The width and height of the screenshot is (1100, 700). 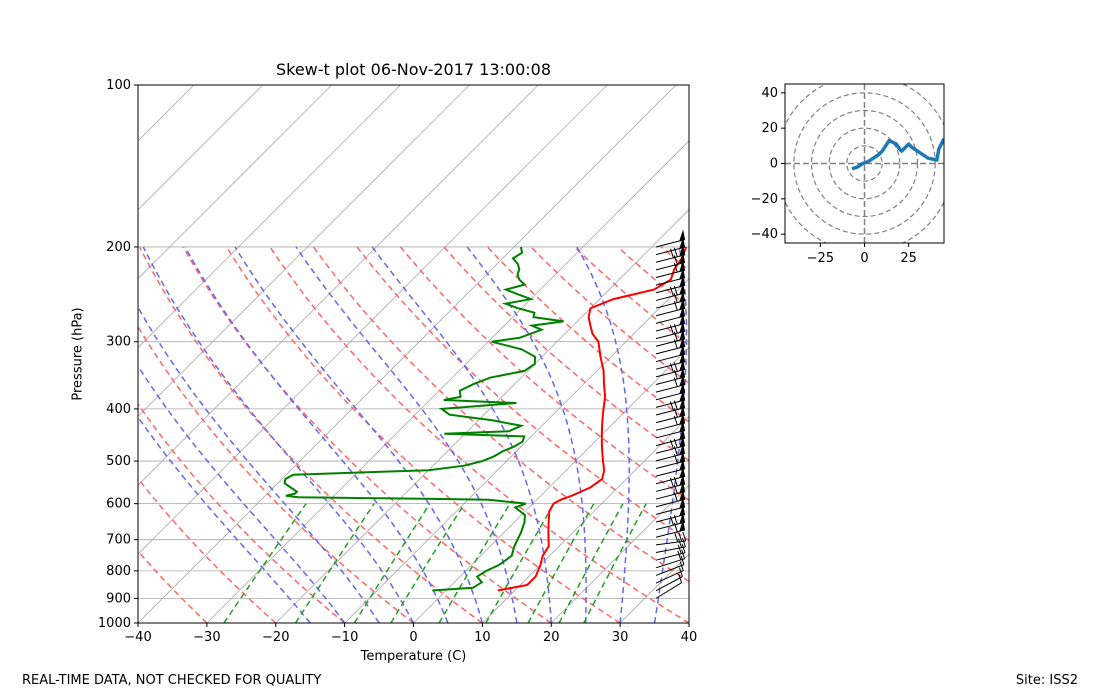 I want to click on y-tick-label: 800, so click(x=118, y=571).